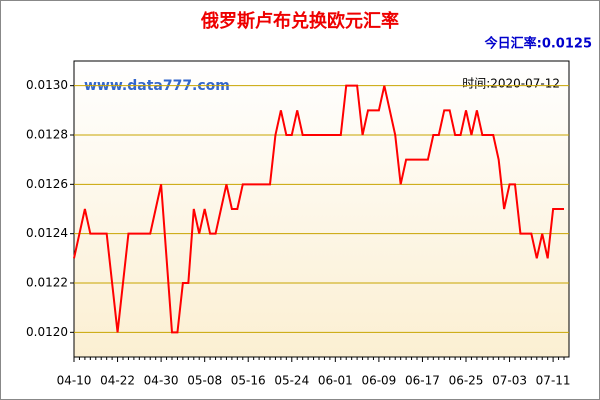 Image resolution: width=600 pixels, height=400 pixels. I want to click on x-tick-label: 05-08, so click(204, 381).